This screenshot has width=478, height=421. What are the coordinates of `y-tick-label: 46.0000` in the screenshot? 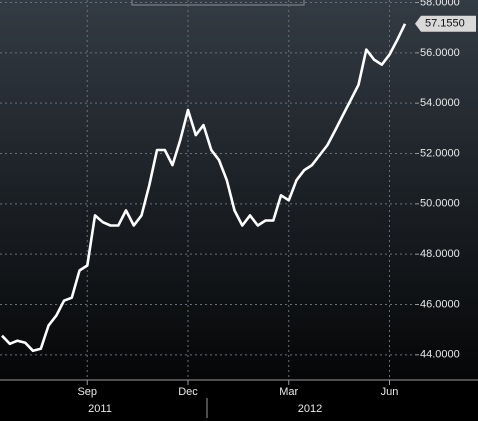 It's located at (440, 304).